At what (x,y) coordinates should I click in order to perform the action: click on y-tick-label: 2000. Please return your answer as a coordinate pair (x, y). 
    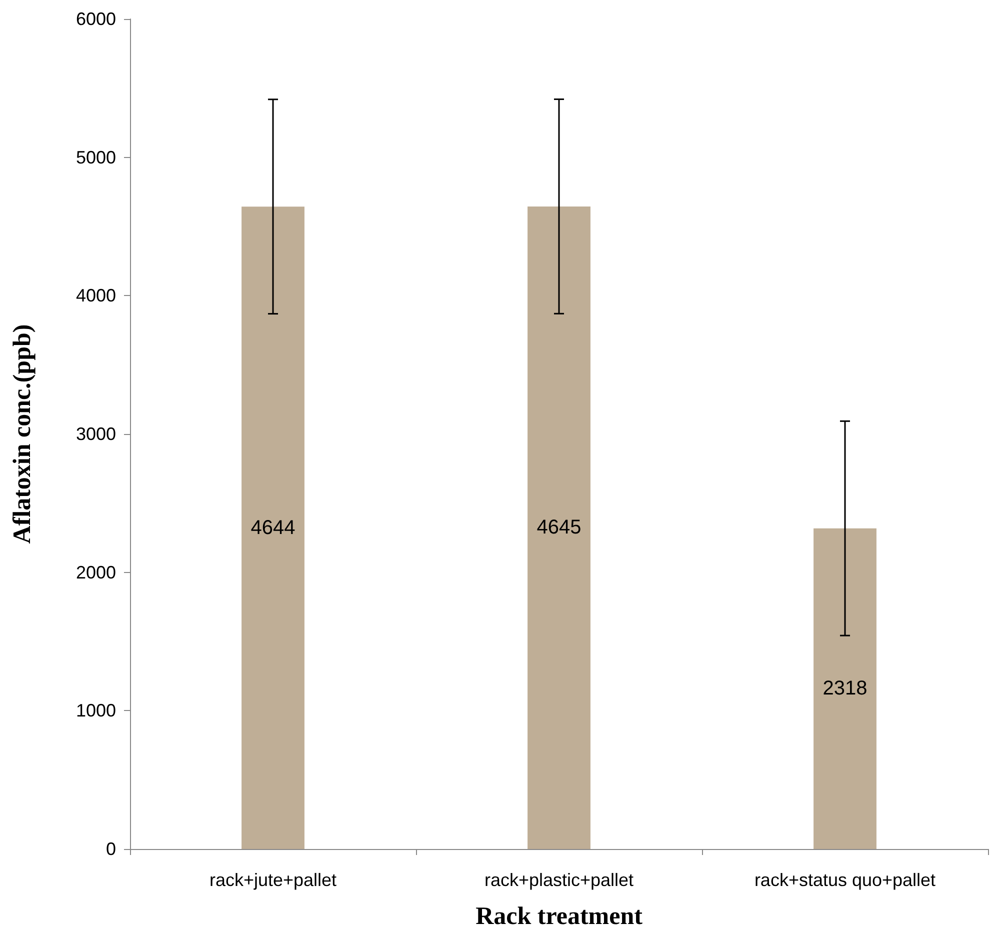
    Looking at the image, I should click on (96, 572).